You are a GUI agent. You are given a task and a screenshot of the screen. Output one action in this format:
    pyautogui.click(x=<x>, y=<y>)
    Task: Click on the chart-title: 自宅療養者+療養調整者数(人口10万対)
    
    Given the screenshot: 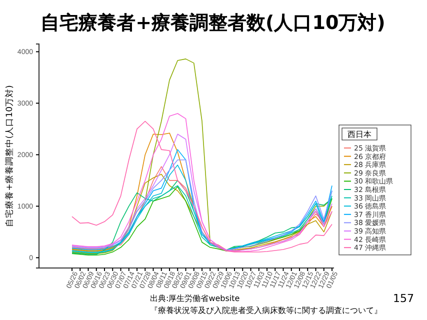 What is the action you would take?
    pyautogui.click(x=213, y=23)
    